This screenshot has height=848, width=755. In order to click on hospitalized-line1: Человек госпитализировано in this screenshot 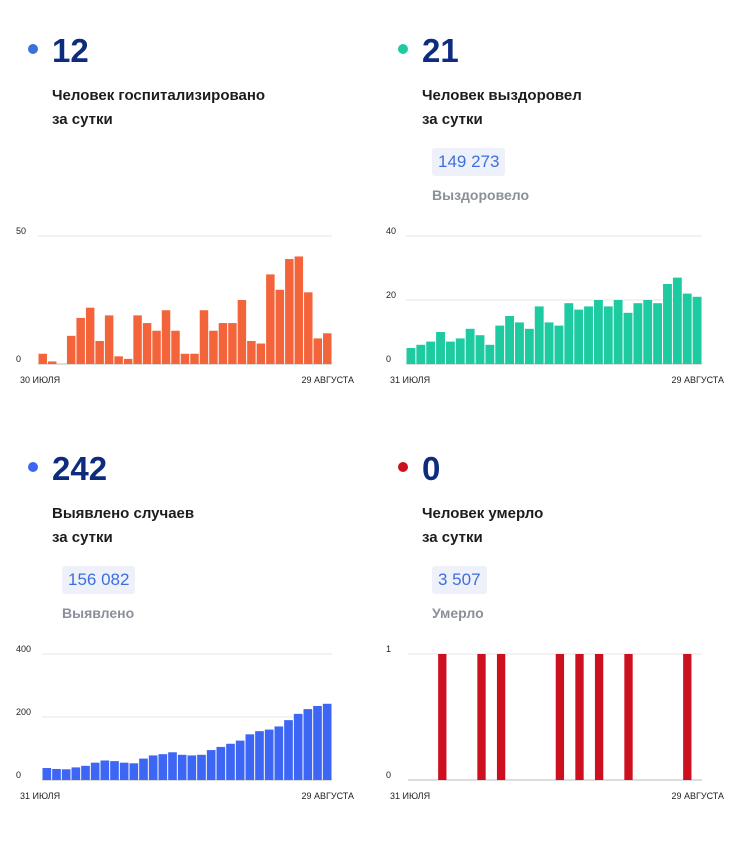, I will do `click(159, 95)`.